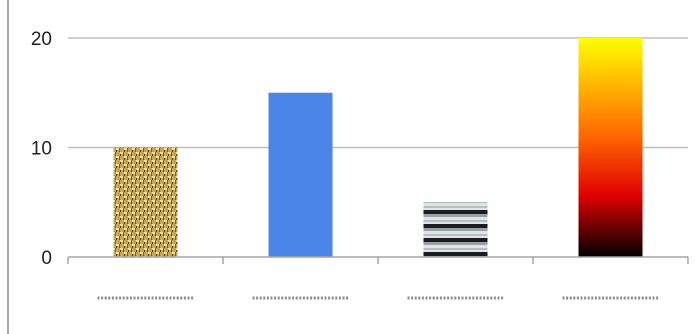  Describe the element at coordinates (46, 258) in the screenshot. I see `y-tick-label: 0` at that location.